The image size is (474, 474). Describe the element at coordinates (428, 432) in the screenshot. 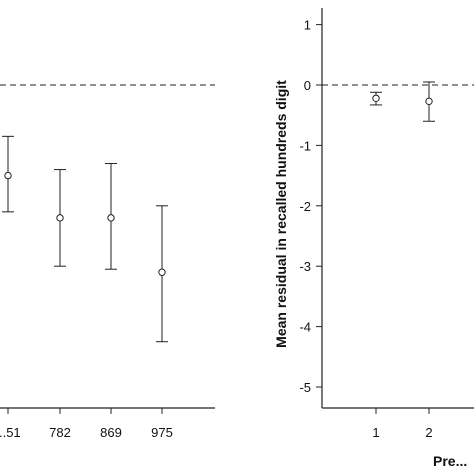

I see `right-x-tick-label: 2` at that location.